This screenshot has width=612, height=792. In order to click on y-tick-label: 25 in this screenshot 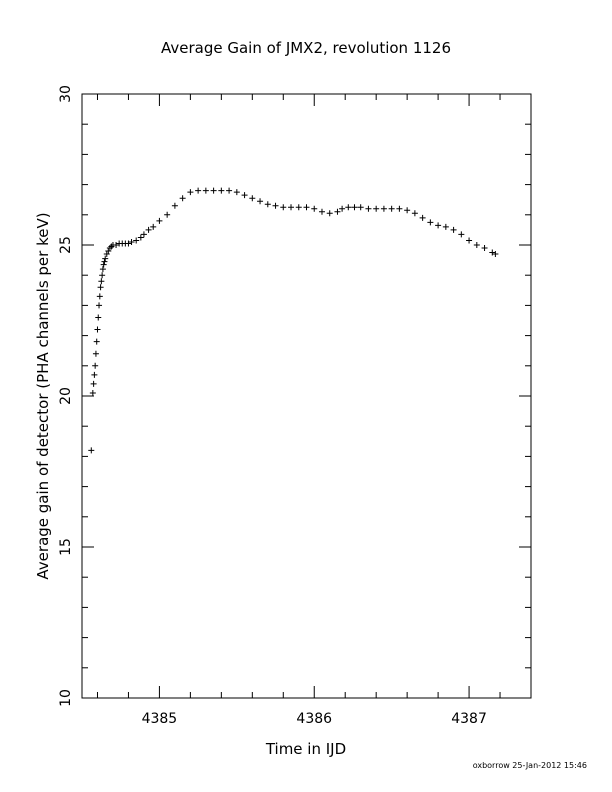, I will do `click(66, 245)`.